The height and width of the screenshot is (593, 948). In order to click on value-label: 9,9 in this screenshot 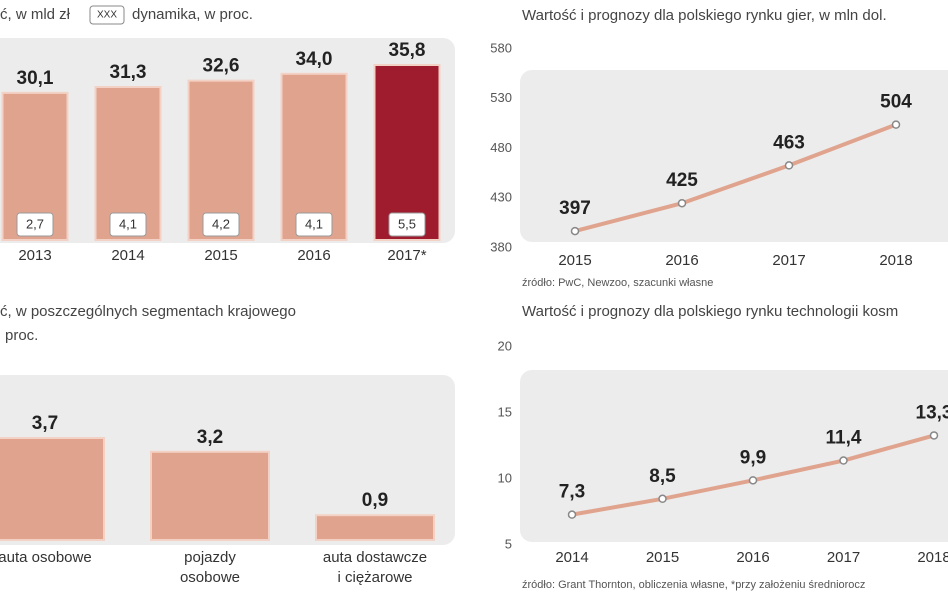, I will do `click(753, 457)`.